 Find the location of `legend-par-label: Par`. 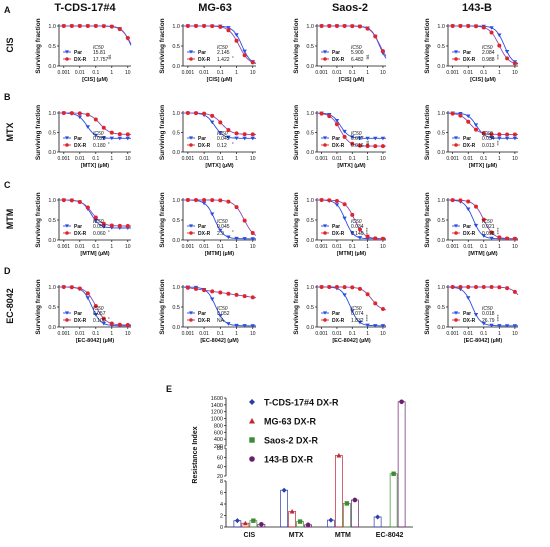

legend-par-label: Par is located at coordinates (336, 53).